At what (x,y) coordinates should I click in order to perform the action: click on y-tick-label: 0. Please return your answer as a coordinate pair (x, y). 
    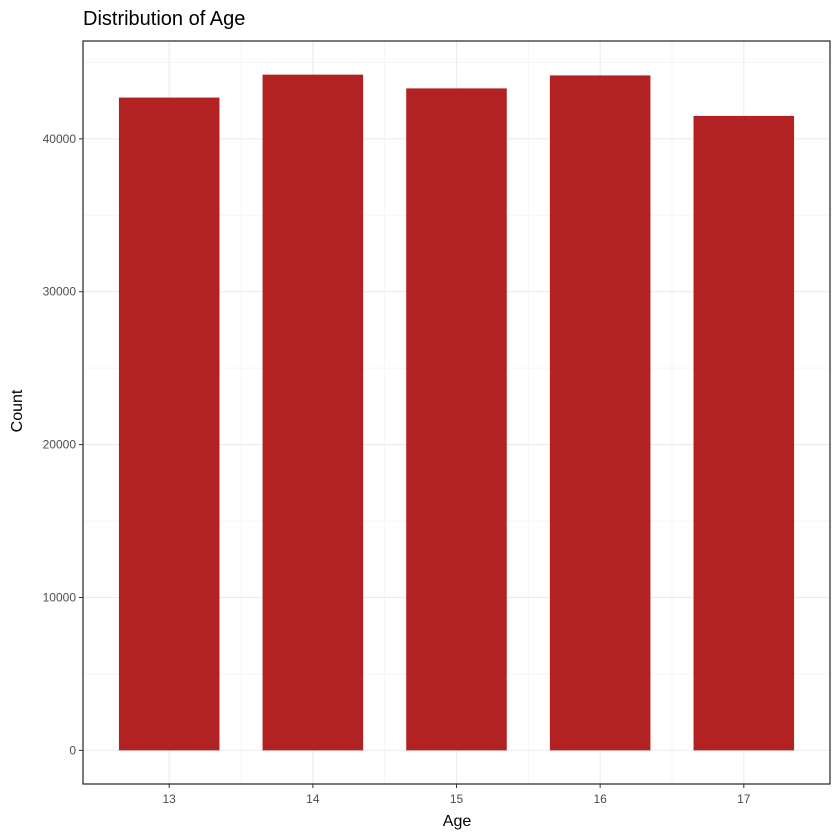
    Looking at the image, I should click on (72, 750).